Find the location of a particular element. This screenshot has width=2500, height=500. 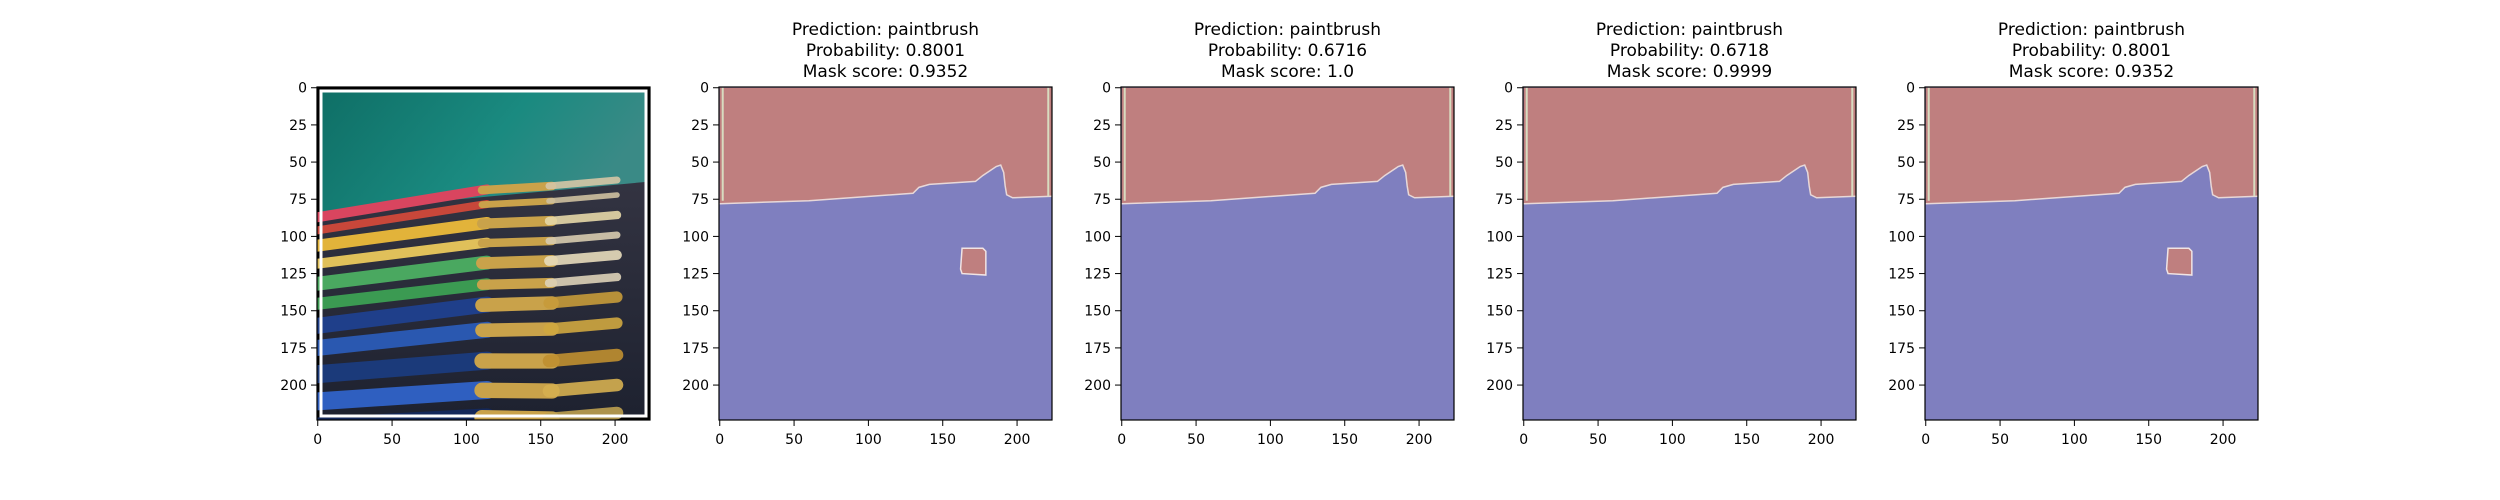

panel-title-line-2: Probability: 0.8001 is located at coordinates (2091, 51).